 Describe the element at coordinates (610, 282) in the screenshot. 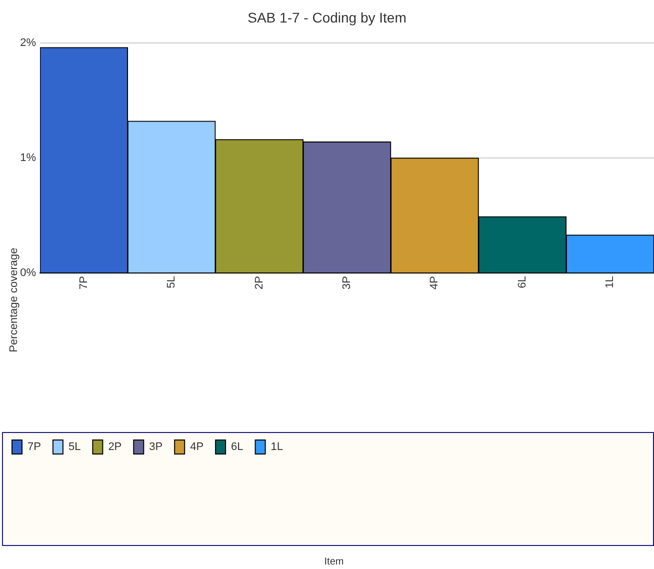

I see `x-tick-label: 1L` at that location.